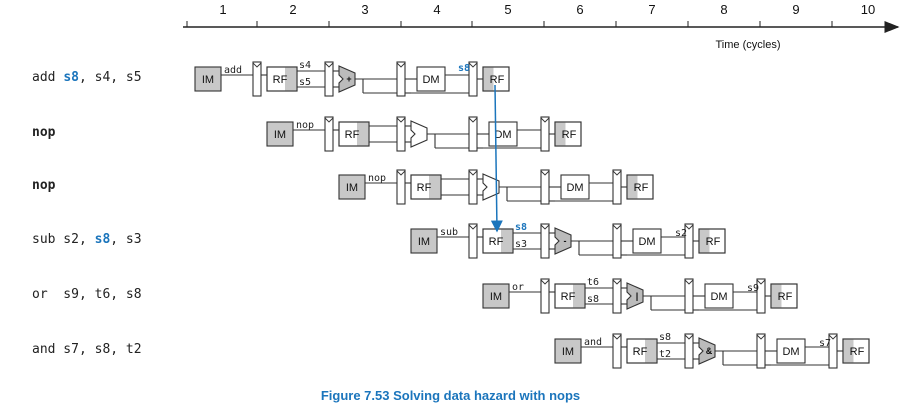 The width and height of the screenshot is (901, 415). Describe the element at coordinates (496, 158) in the screenshot. I see `hazard-arrow` at that location.